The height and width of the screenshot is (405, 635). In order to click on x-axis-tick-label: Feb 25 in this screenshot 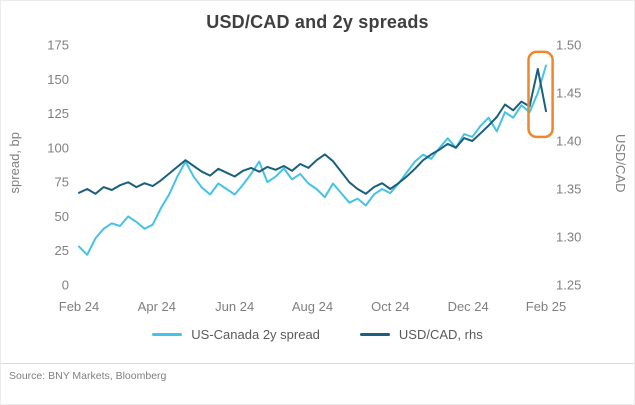, I will do `click(546, 306)`.